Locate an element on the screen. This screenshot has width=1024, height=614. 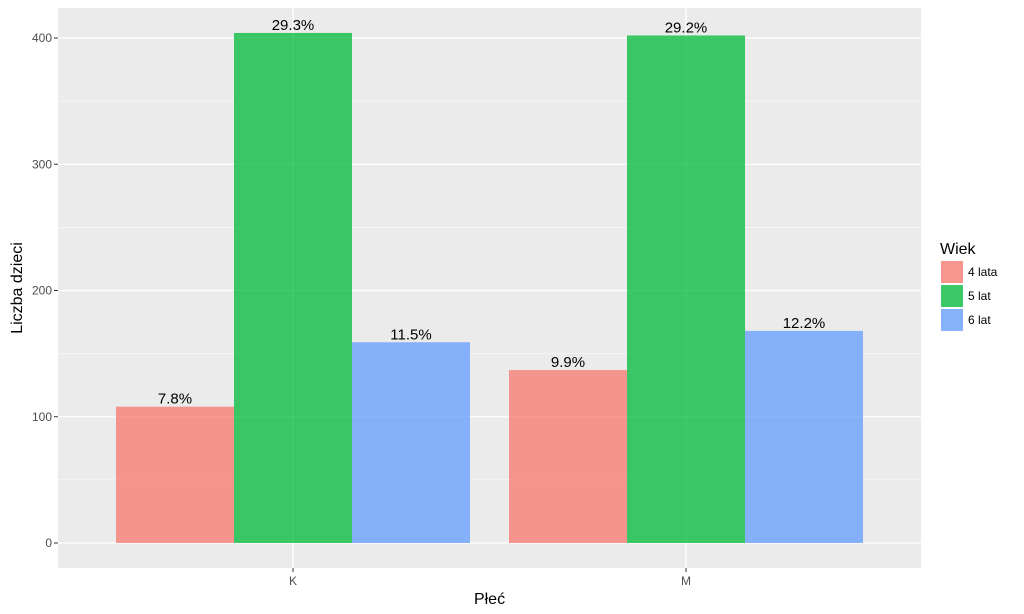
x-axis-title: Płeć is located at coordinates (489, 599).